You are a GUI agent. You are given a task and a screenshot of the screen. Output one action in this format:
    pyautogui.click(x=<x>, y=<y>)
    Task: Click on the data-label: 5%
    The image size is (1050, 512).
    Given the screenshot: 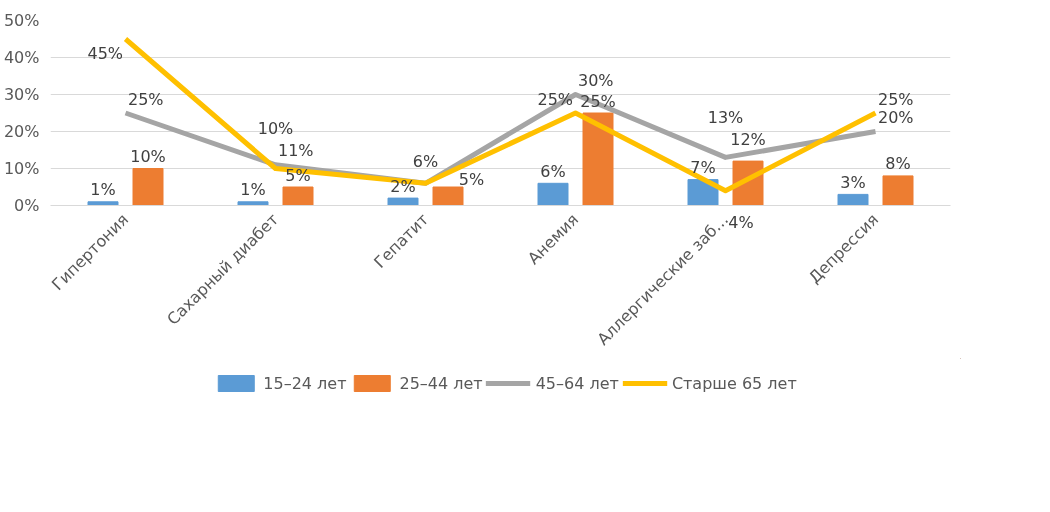 What is the action you would take?
    pyautogui.click(x=471, y=179)
    